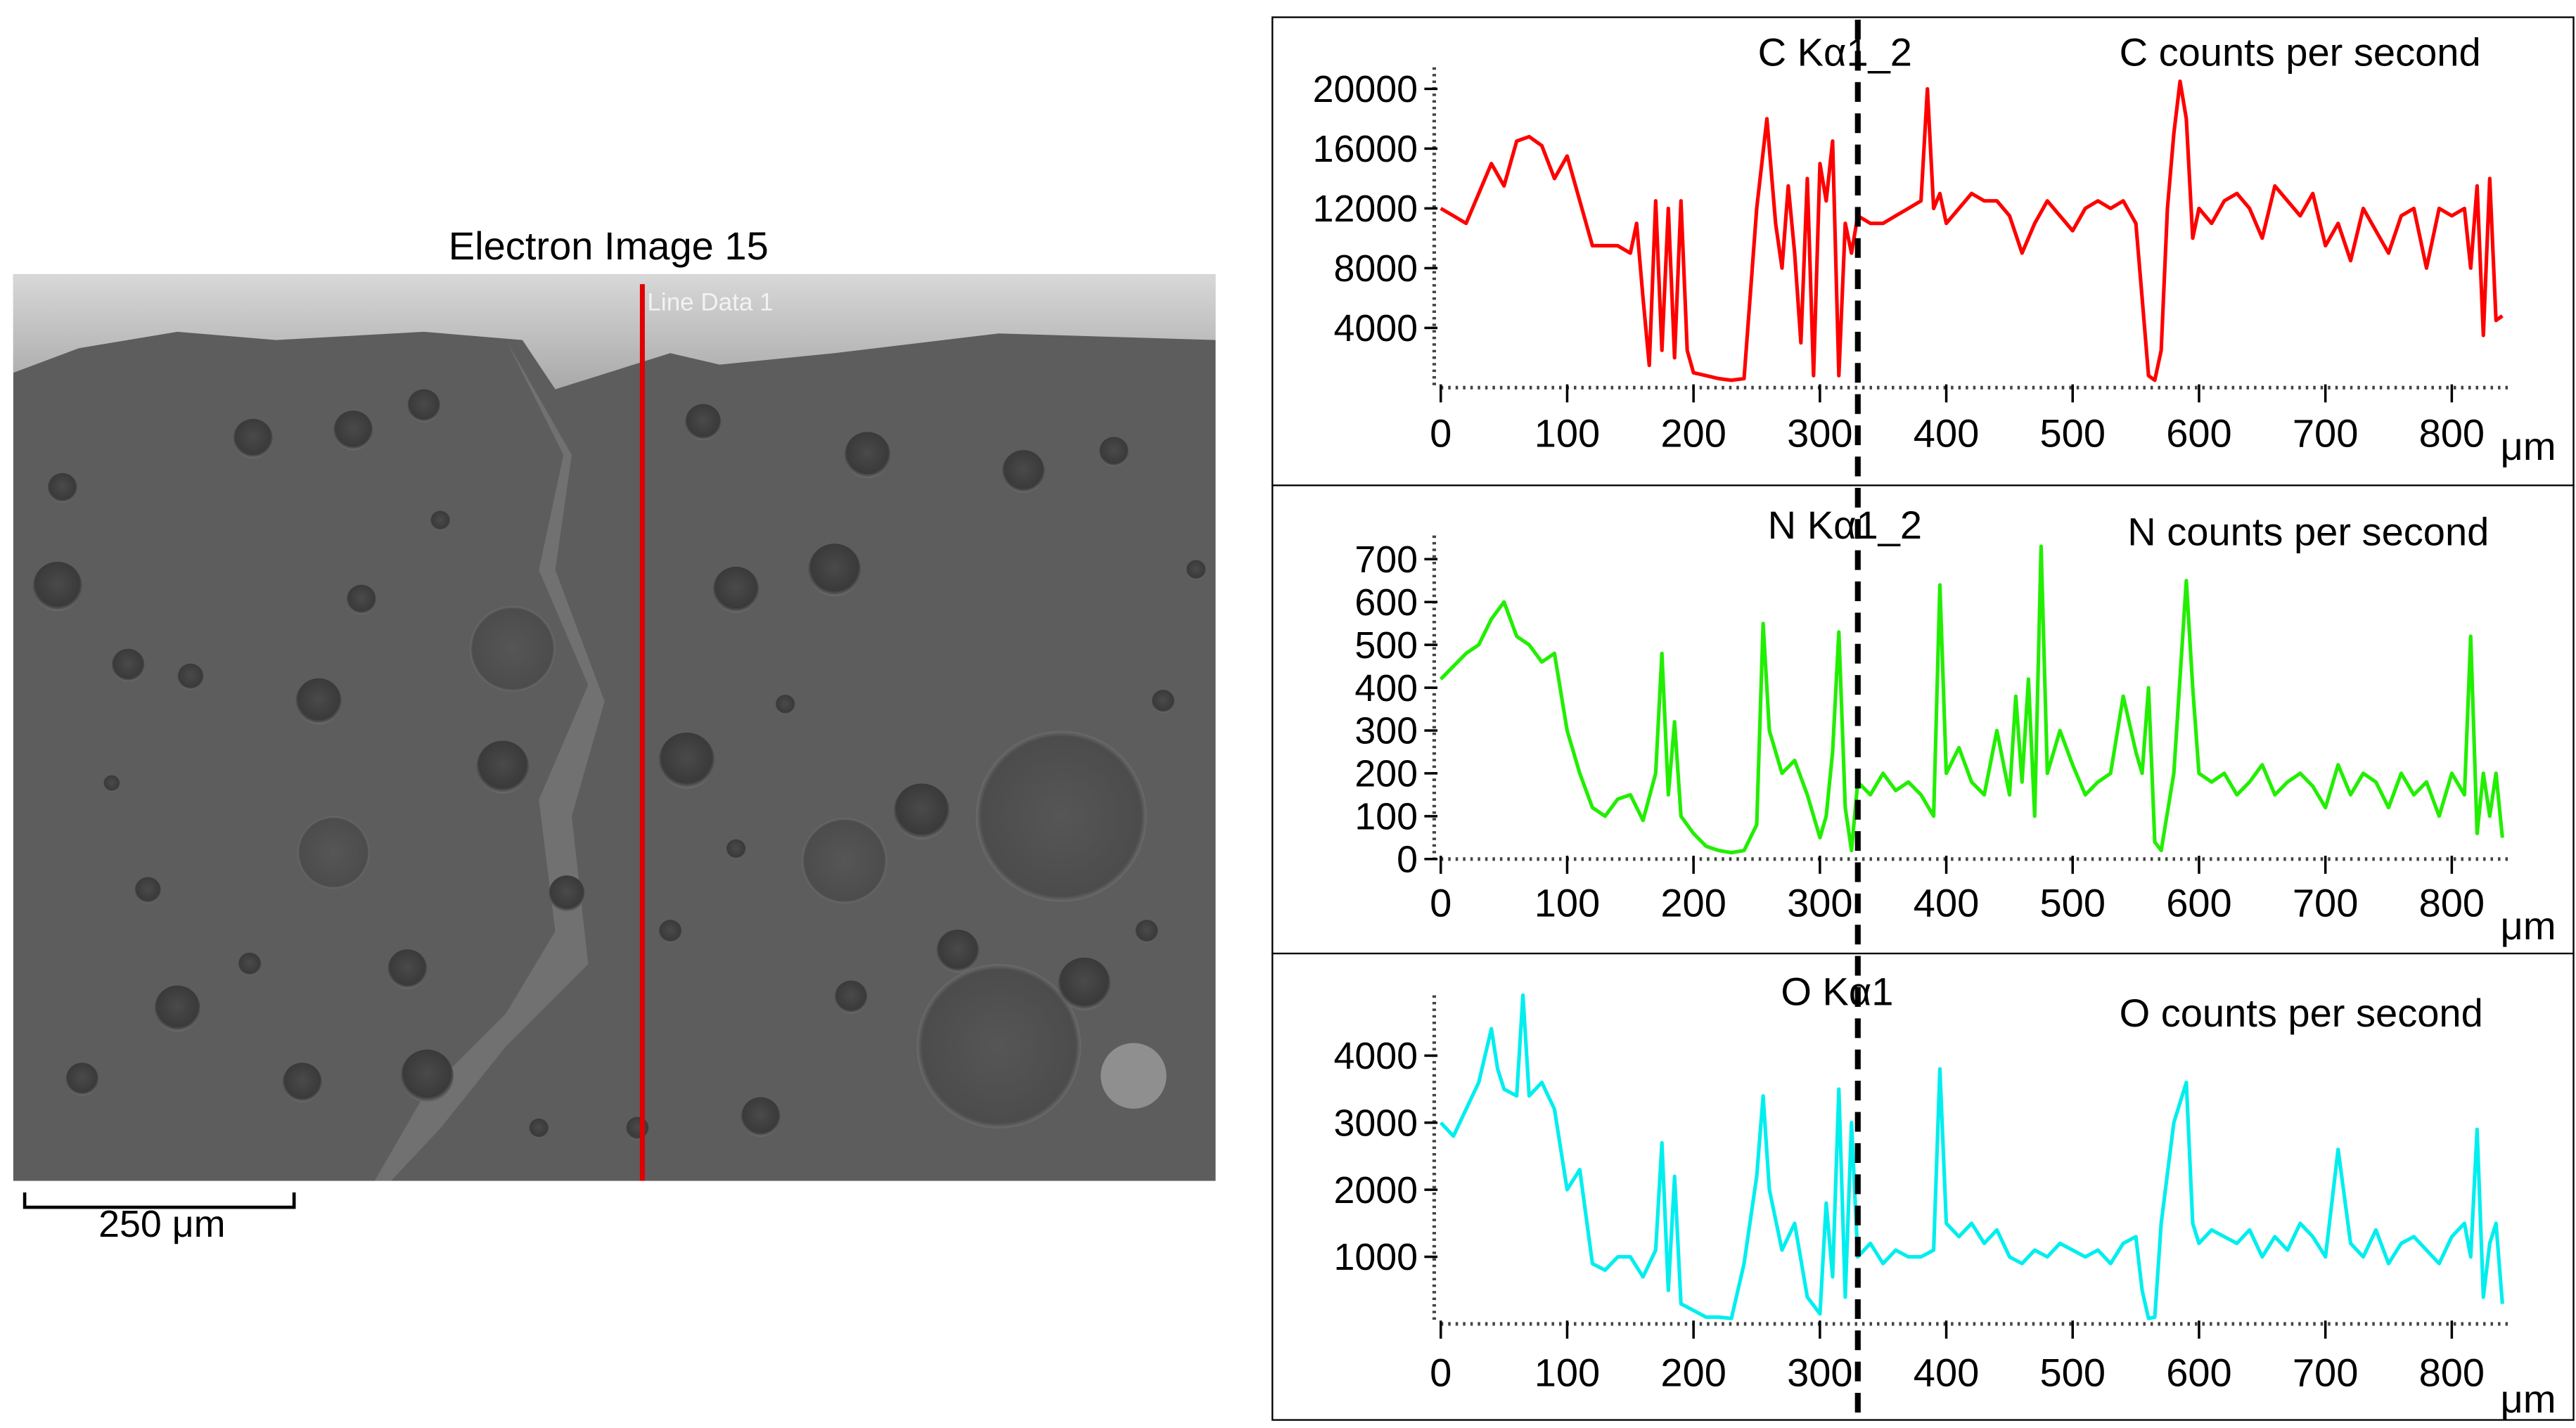  What do you see at coordinates (1971, 1156) in the screenshot?
I see `series-line-o` at bounding box center [1971, 1156].